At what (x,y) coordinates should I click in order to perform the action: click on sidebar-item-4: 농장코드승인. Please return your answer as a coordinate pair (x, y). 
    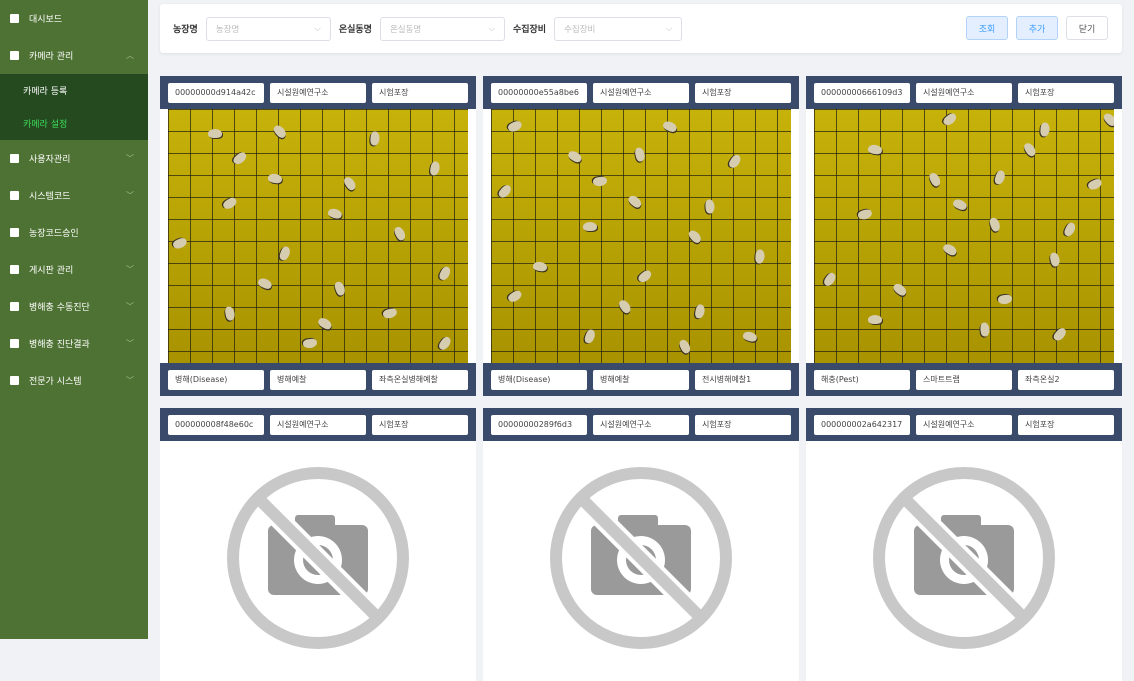
    Looking at the image, I should click on (74, 232).